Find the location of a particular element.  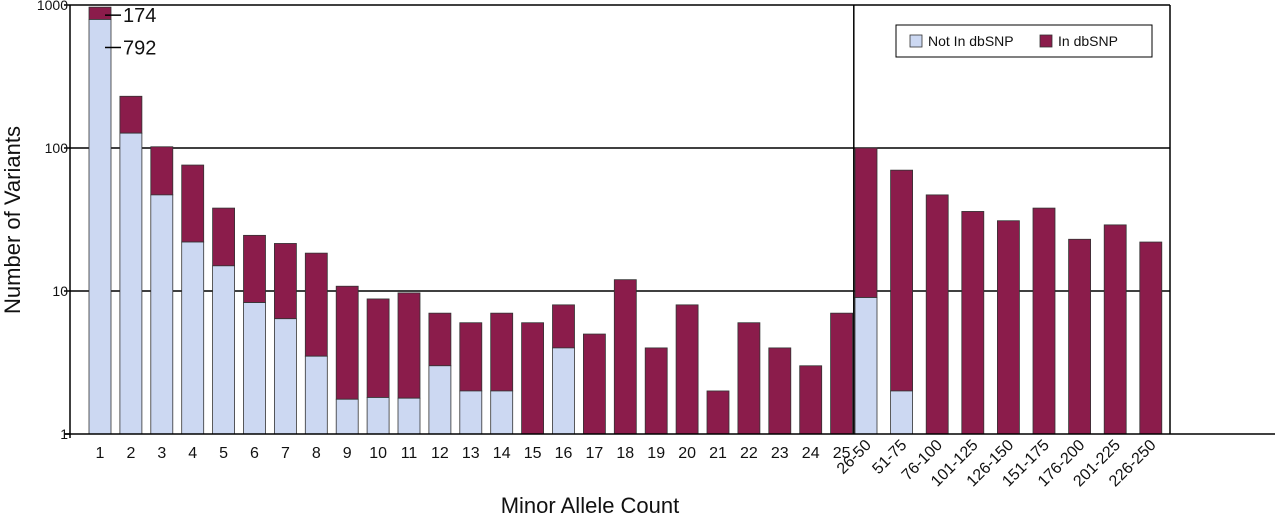

x-tick-label: 14 is located at coordinates (502, 453).